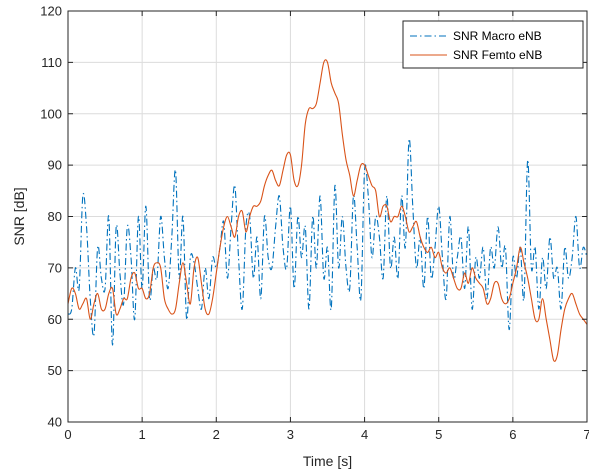 The height and width of the screenshot is (473, 589). I want to click on y-tick-label: 110, so click(51, 62).